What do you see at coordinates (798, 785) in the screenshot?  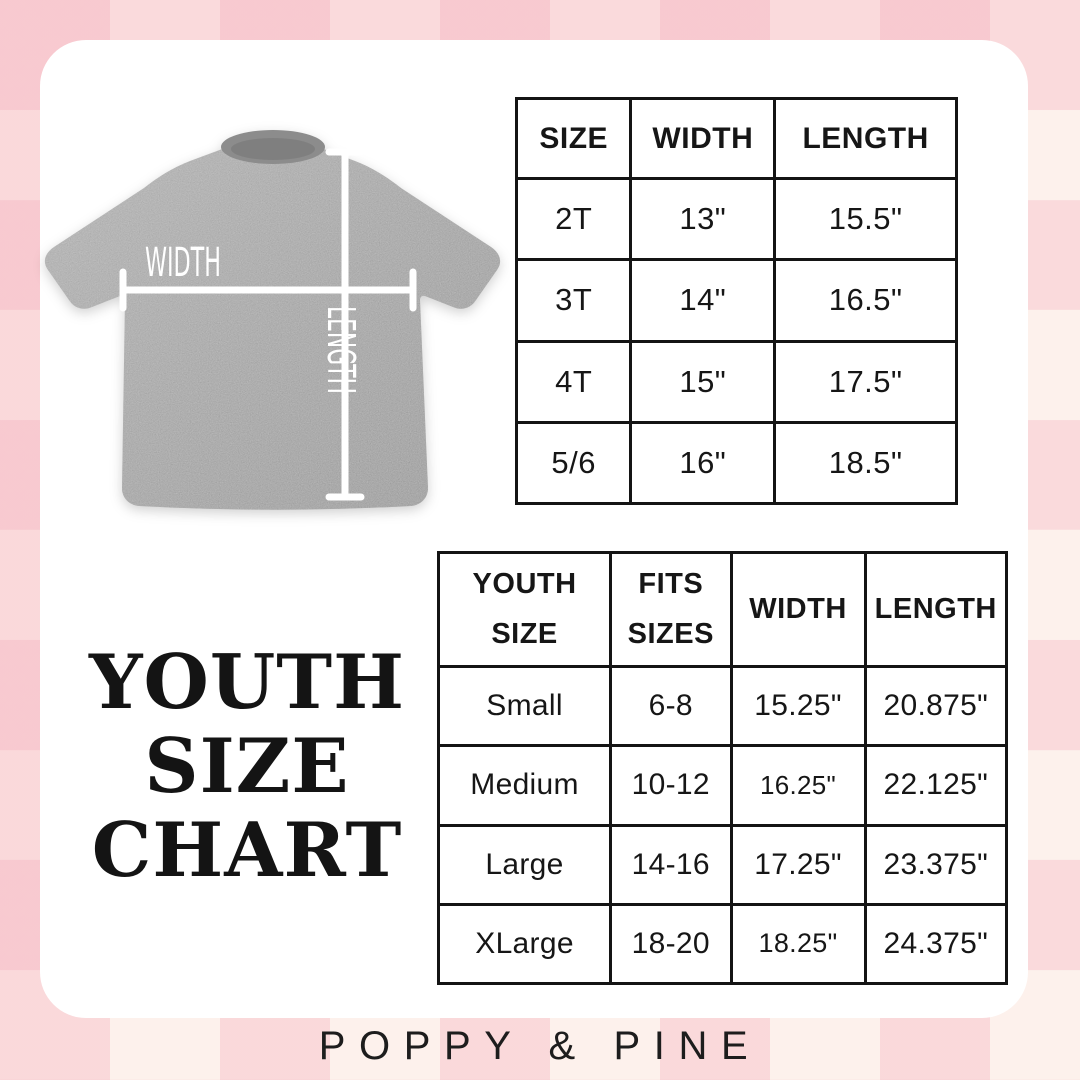 I see `table-cell: 16.25"` at bounding box center [798, 785].